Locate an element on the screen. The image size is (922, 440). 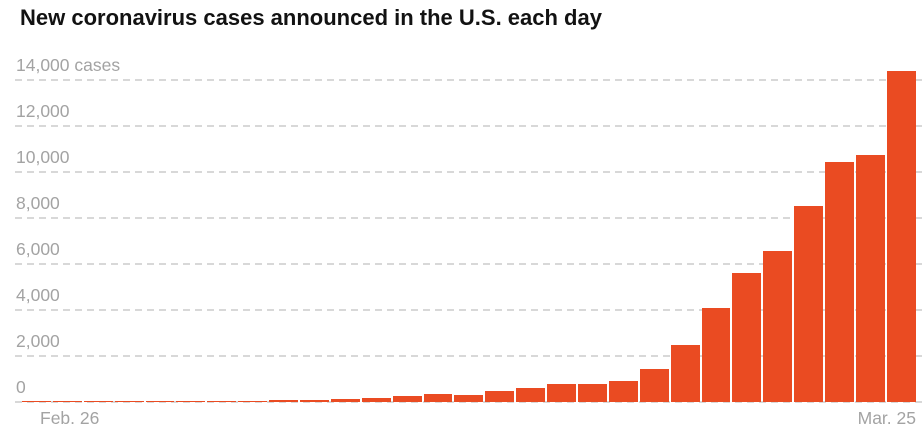
y-tick-label: 6,000 is located at coordinates (38, 249).